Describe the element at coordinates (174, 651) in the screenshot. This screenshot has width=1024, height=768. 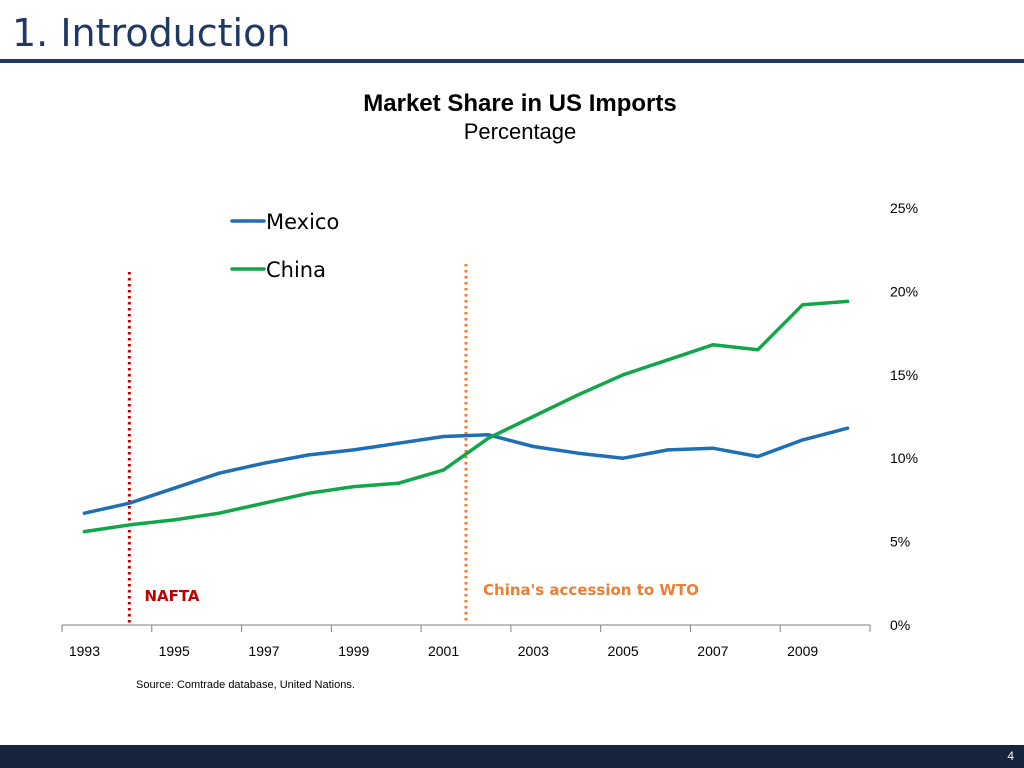
I see `x-tick-label: 1995` at that location.